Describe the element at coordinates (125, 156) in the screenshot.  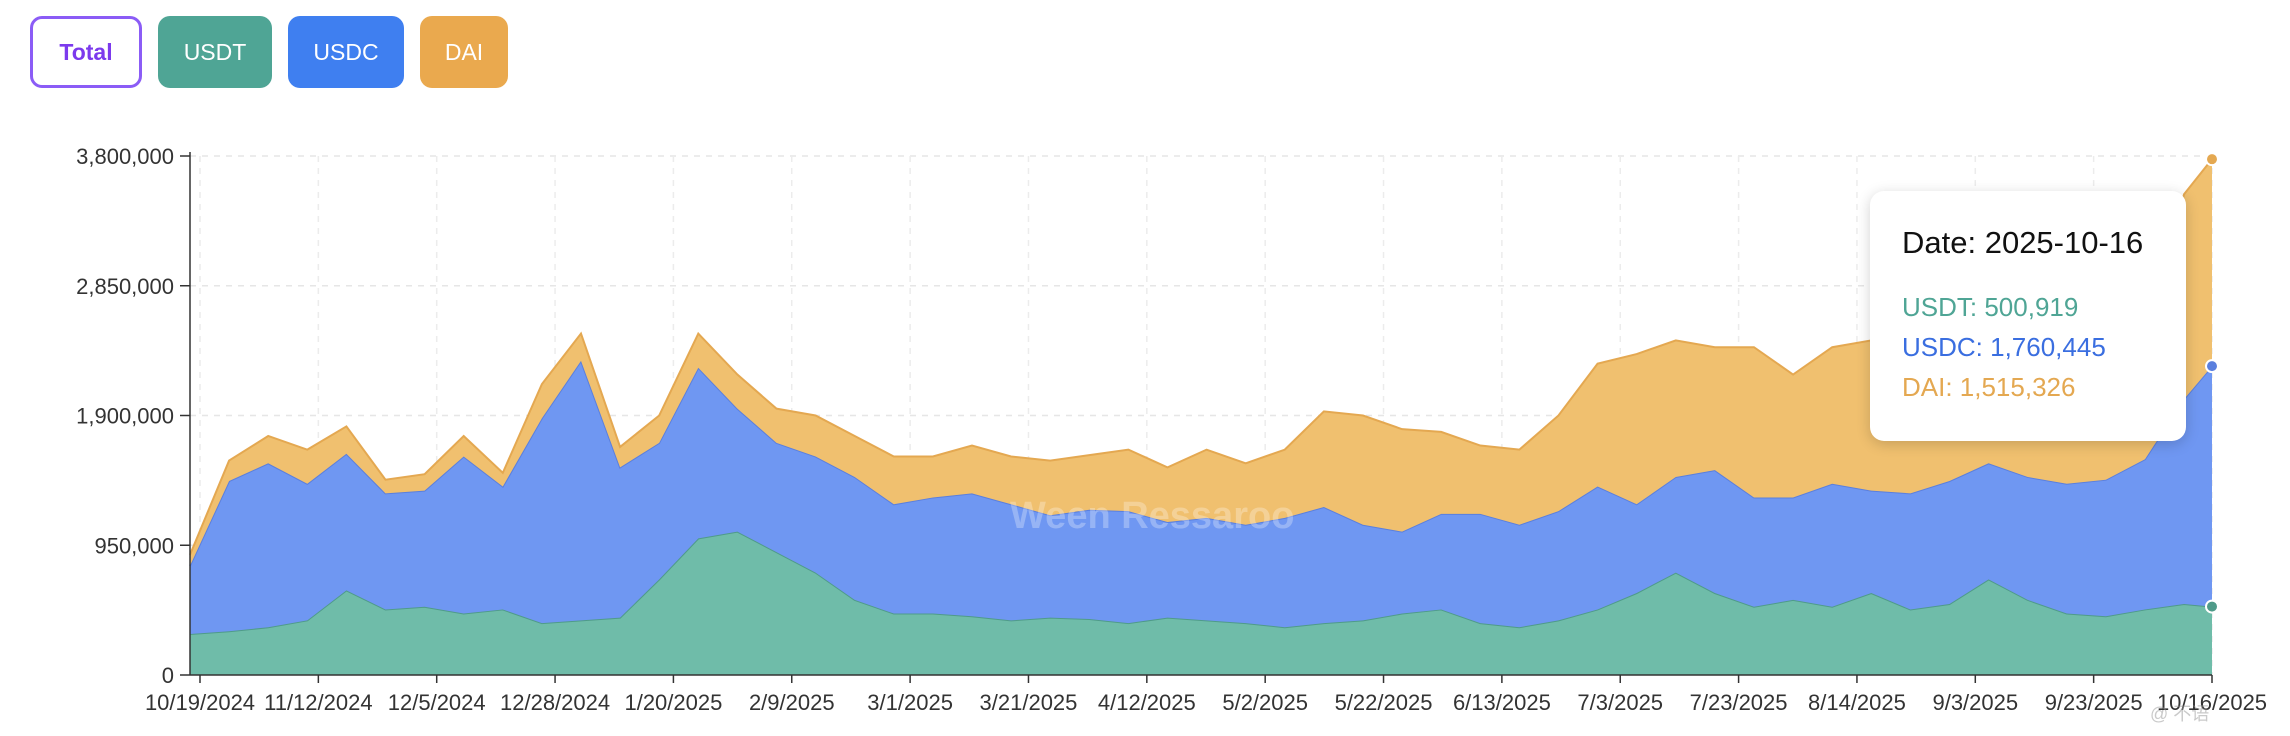
I see `y-tick-label: 3,800,000` at that location.